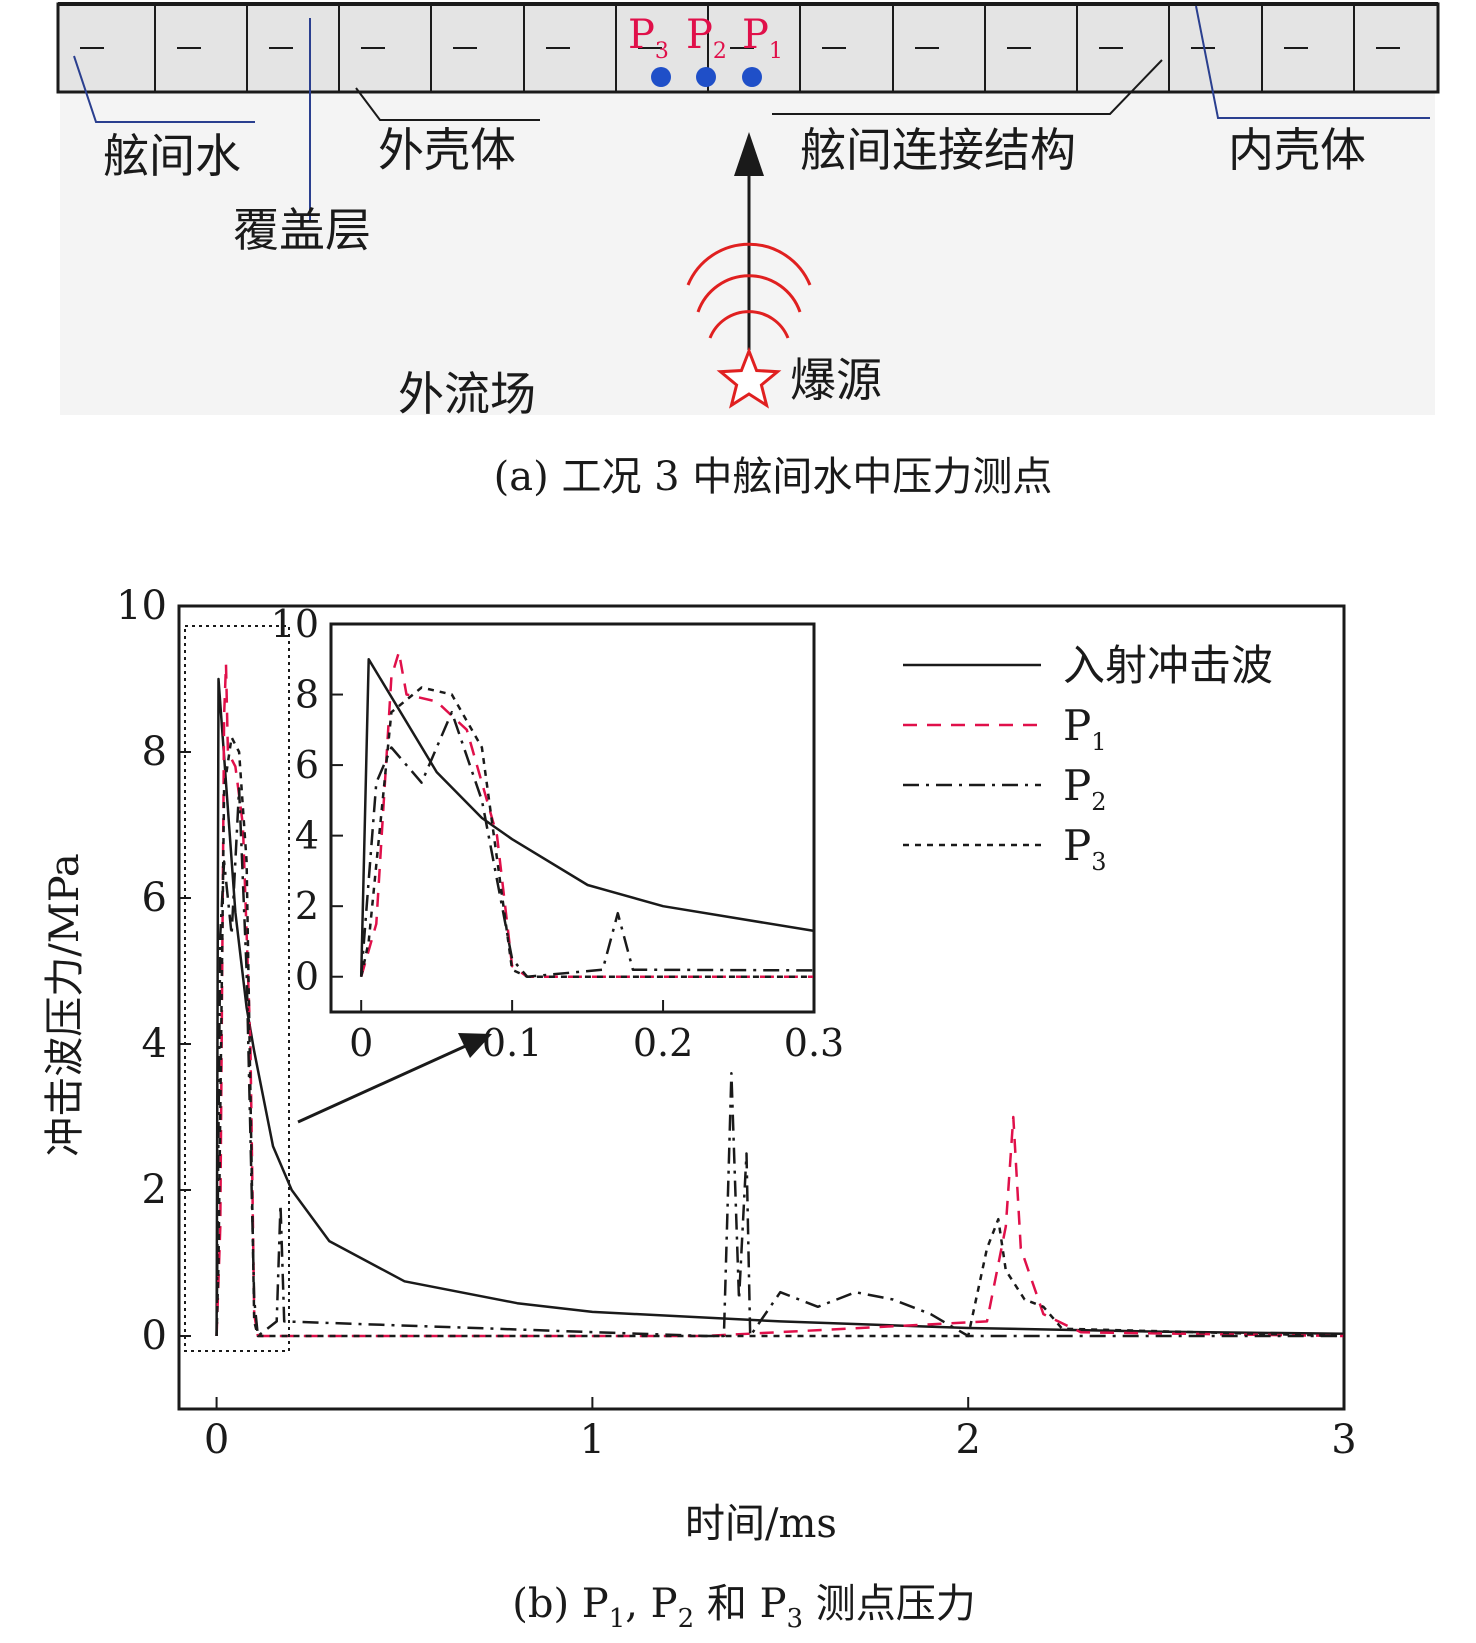  I want to click on label-cover-layer: 覆盖层, so click(302, 230).